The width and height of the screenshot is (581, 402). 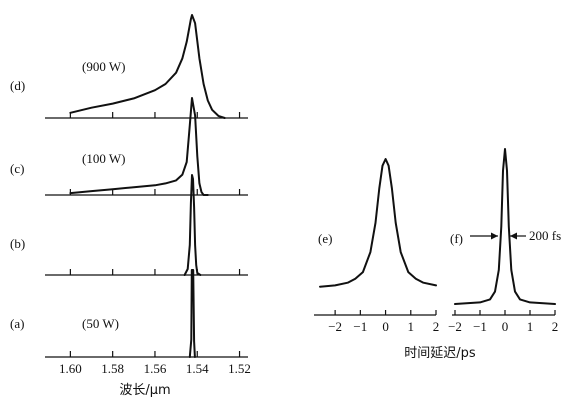 I want to click on spectrum-curve-d, so click(x=147, y=66).